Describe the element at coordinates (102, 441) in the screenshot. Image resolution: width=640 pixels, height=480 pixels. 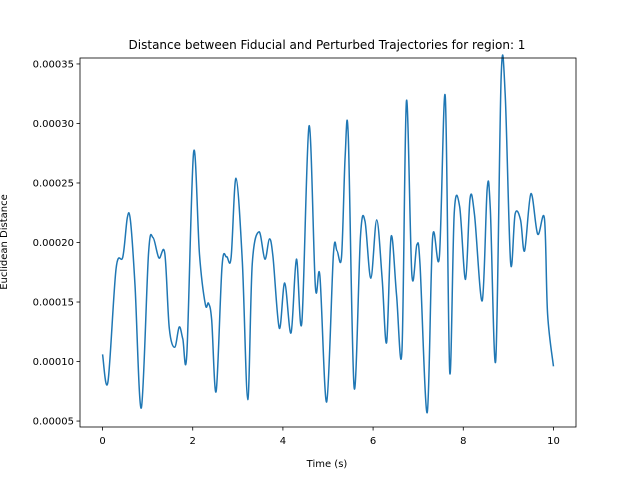
I see `x-tick-label: 0` at that location.